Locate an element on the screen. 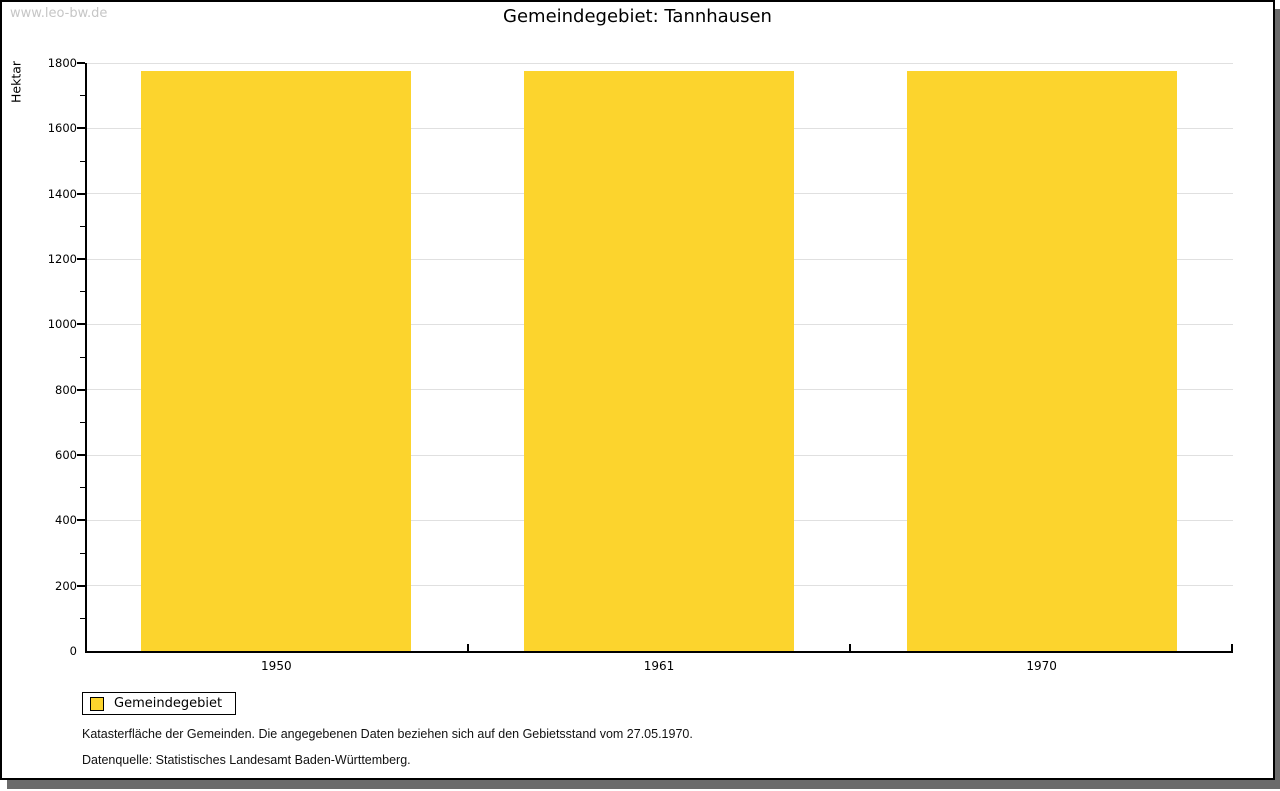 The width and height of the screenshot is (1280, 791). x-axis-line is located at coordinates (659, 652).